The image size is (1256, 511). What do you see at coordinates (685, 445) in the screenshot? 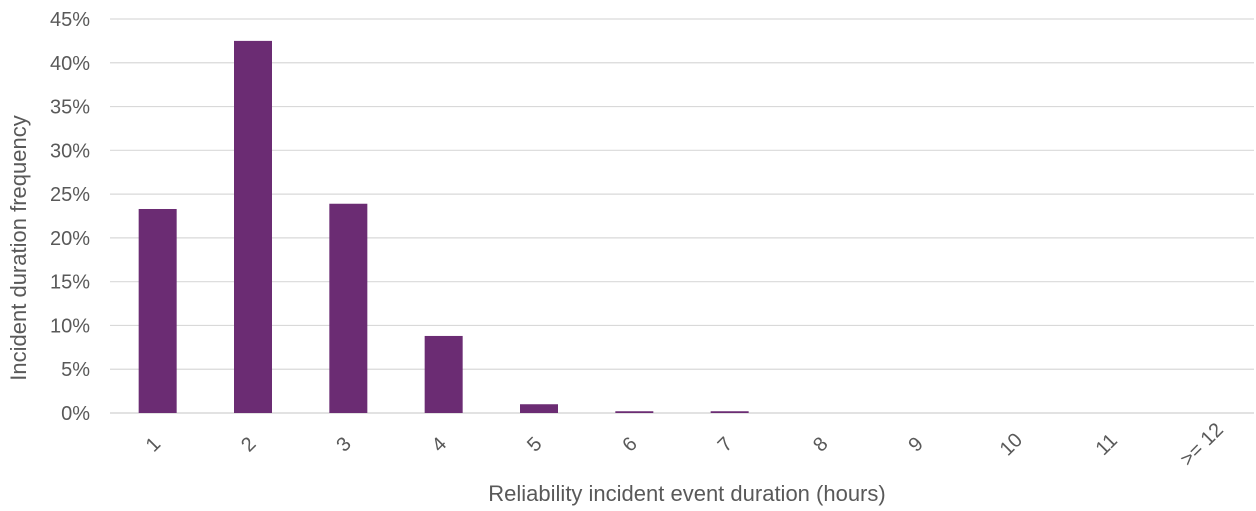
I see `x-axis-ticks: 1 2 3 4 5 6 7 8 9 10 11 >= 12` at bounding box center [685, 445].